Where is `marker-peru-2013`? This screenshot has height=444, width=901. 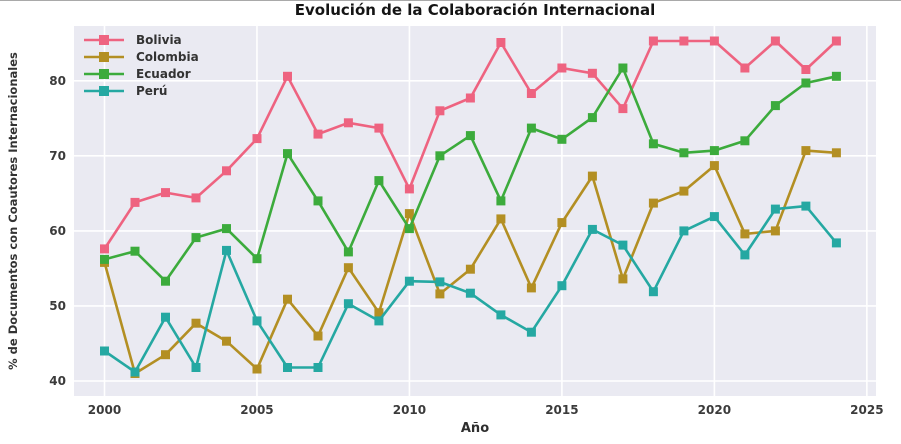
marker-peru-2013 is located at coordinates (501, 315).